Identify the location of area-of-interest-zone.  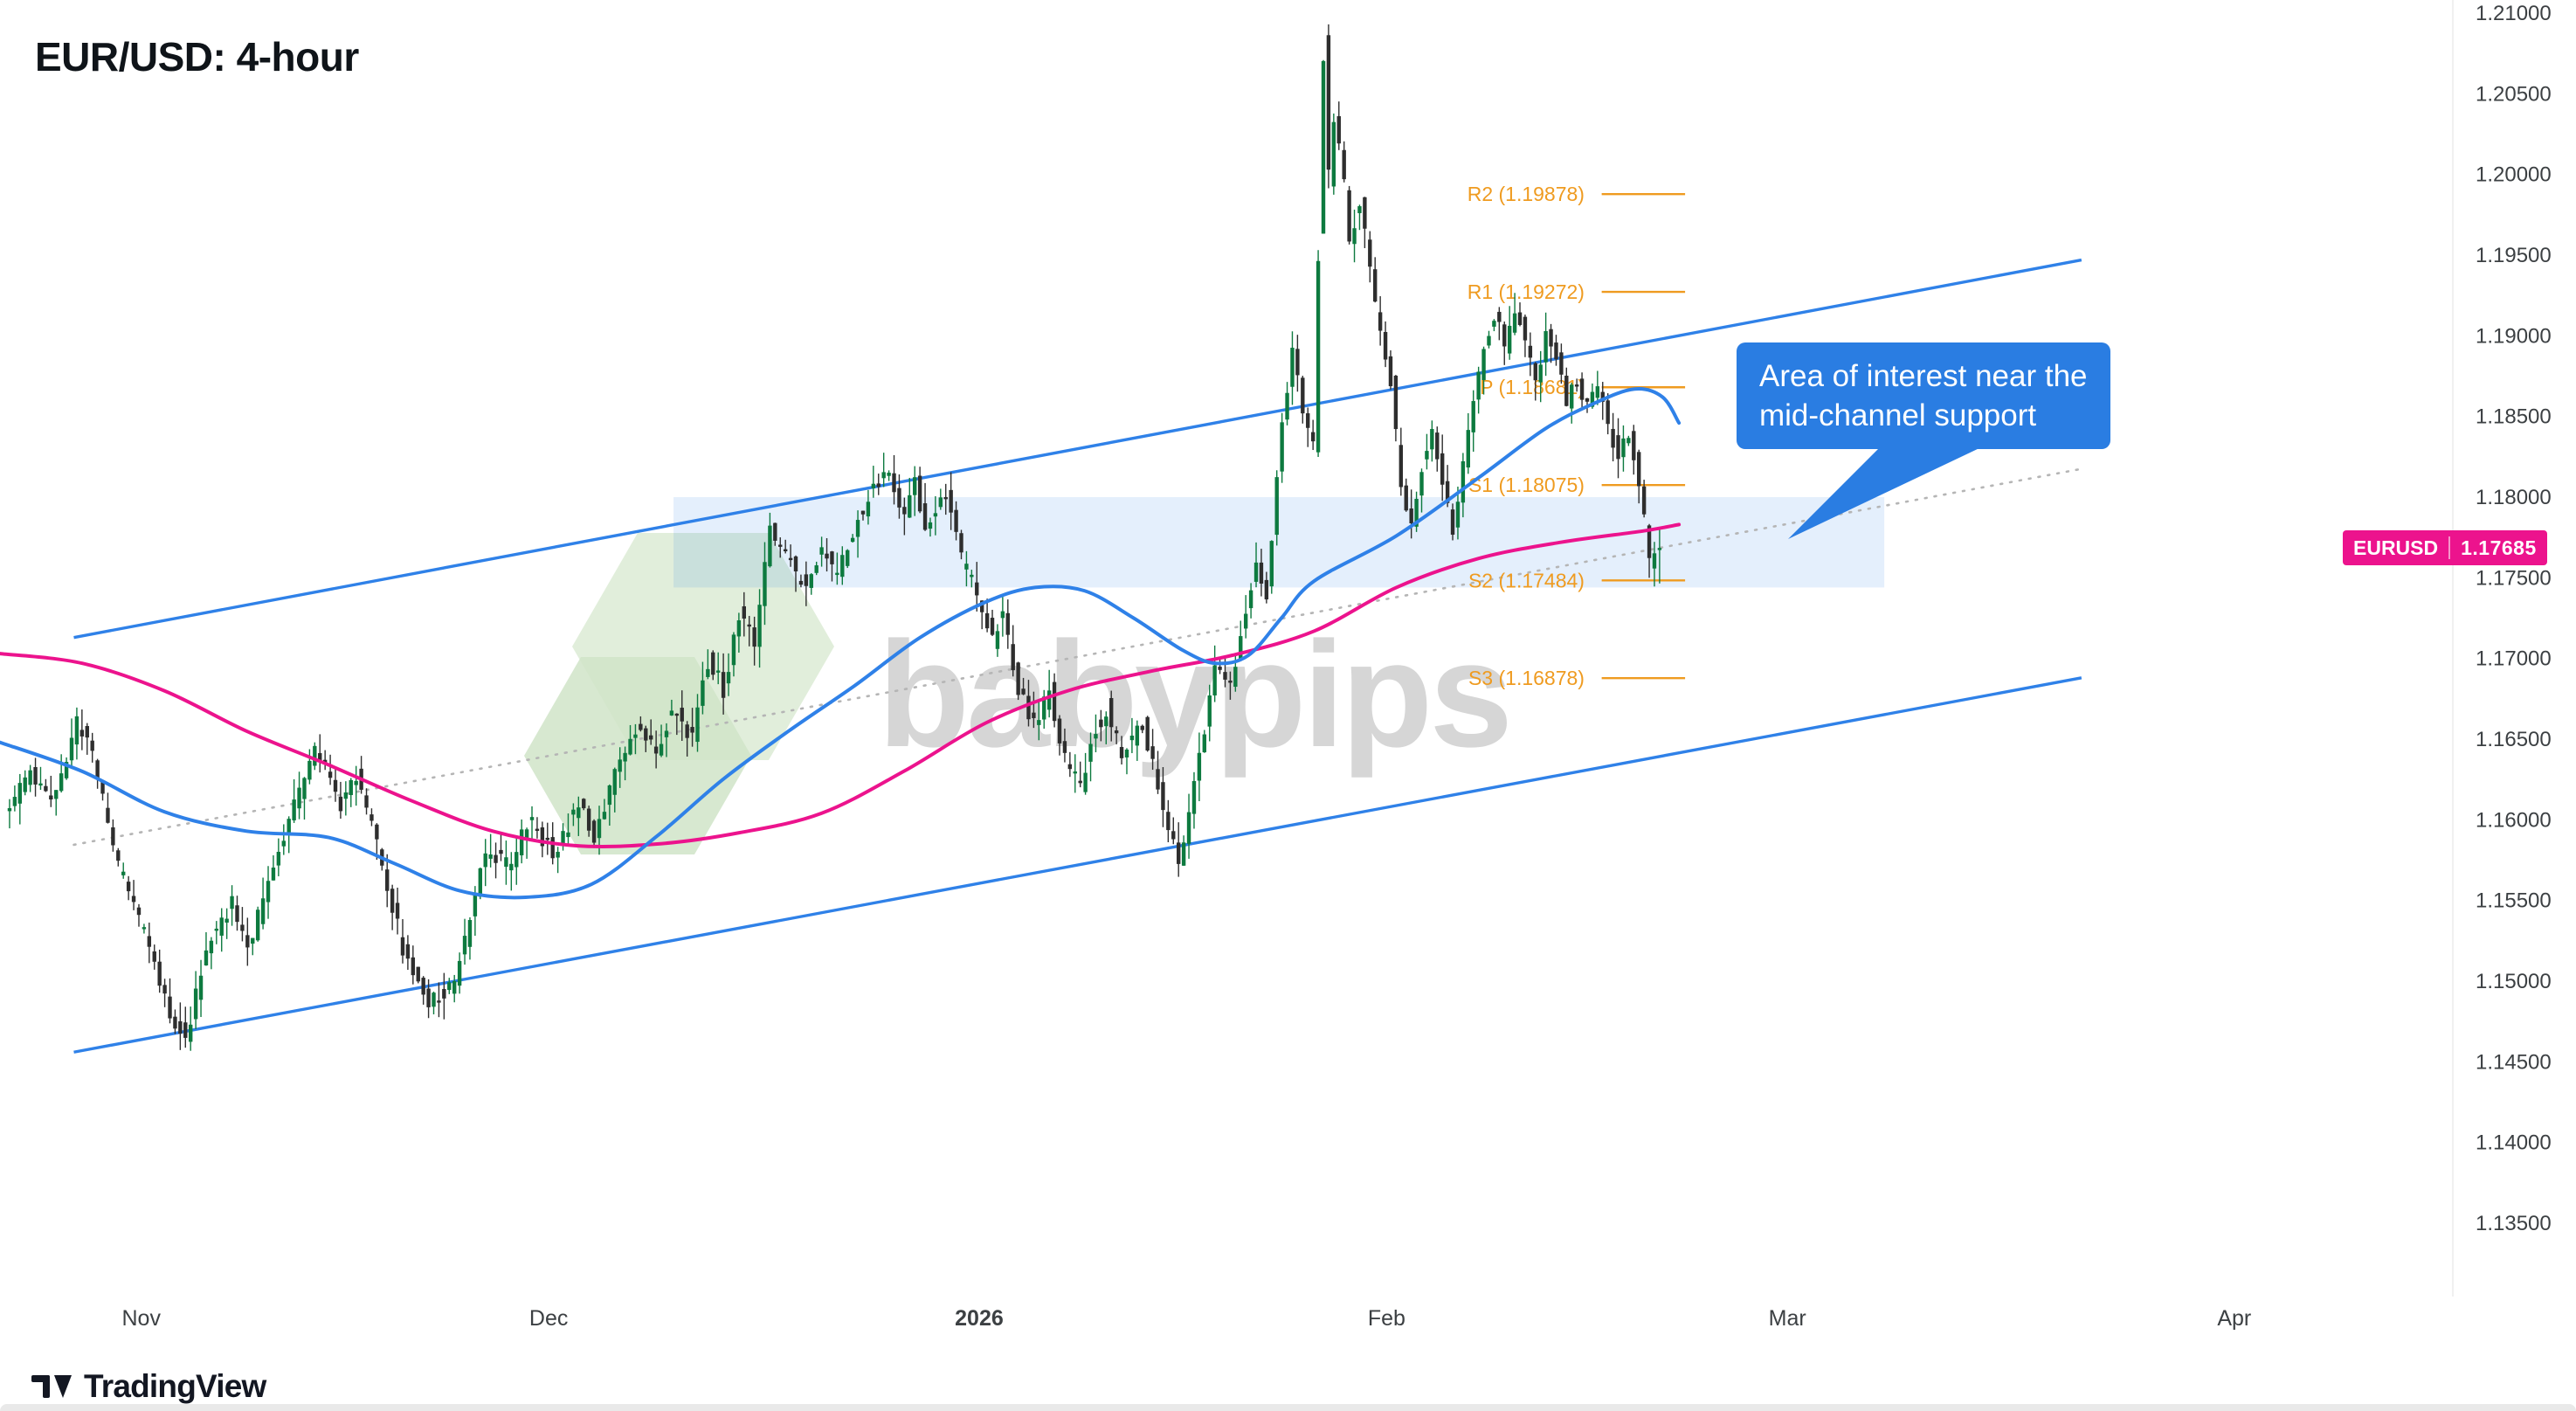
(1279, 542).